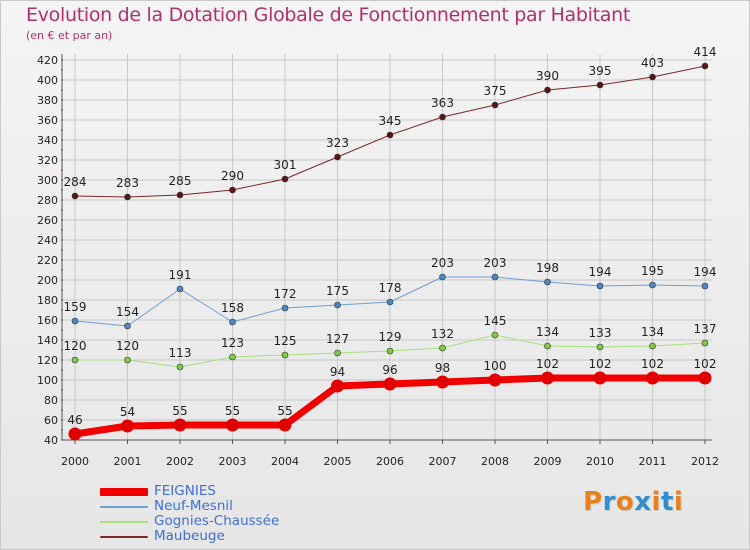 The image size is (750, 550). I want to click on data-label-maubeuge: 414, so click(705, 52).